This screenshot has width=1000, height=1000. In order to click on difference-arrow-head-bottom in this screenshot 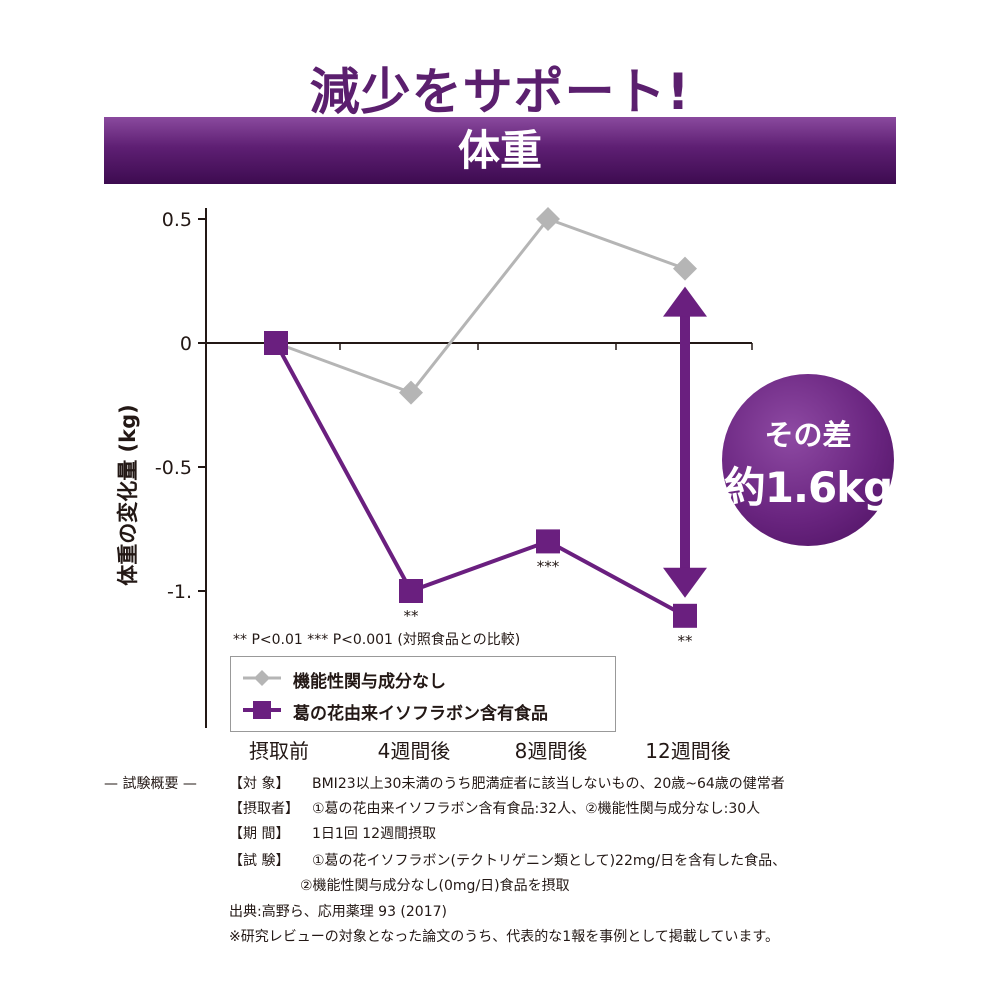, I will do `click(685, 582)`.